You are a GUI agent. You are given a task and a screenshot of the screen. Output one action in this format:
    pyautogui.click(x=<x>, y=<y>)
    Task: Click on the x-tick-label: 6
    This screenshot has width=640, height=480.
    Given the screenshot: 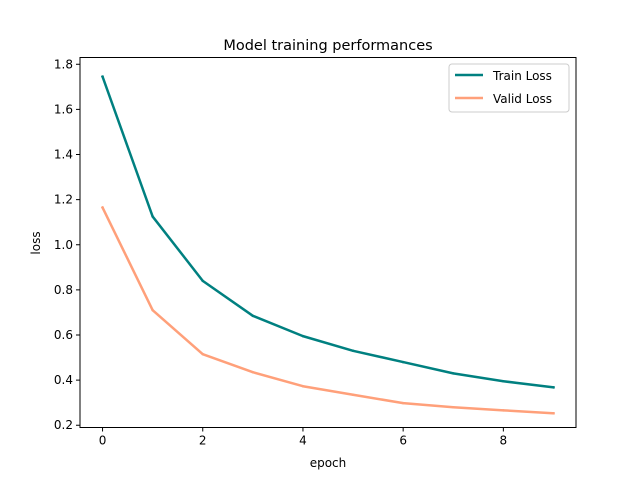 What is the action you would take?
    pyautogui.click(x=403, y=441)
    